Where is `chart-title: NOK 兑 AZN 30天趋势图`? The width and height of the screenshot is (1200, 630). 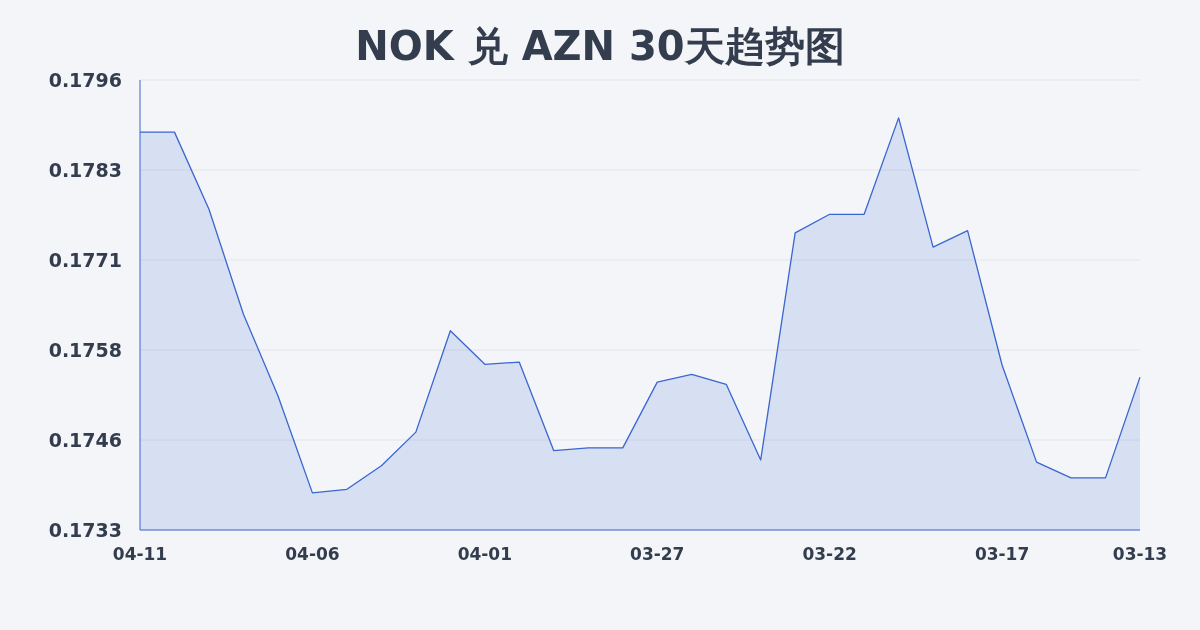
chart-title: NOK 兑 AZN 30天趋势图 is located at coordinates (600, 46).